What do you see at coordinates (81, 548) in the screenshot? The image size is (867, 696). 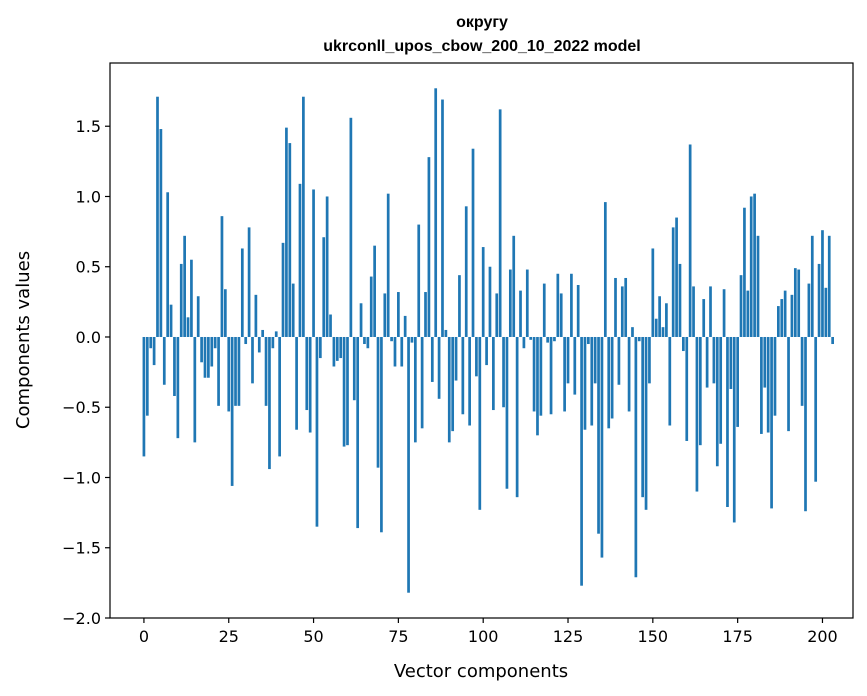 I see `y-tick-label: −1.5` at bounding box center [81, 548].